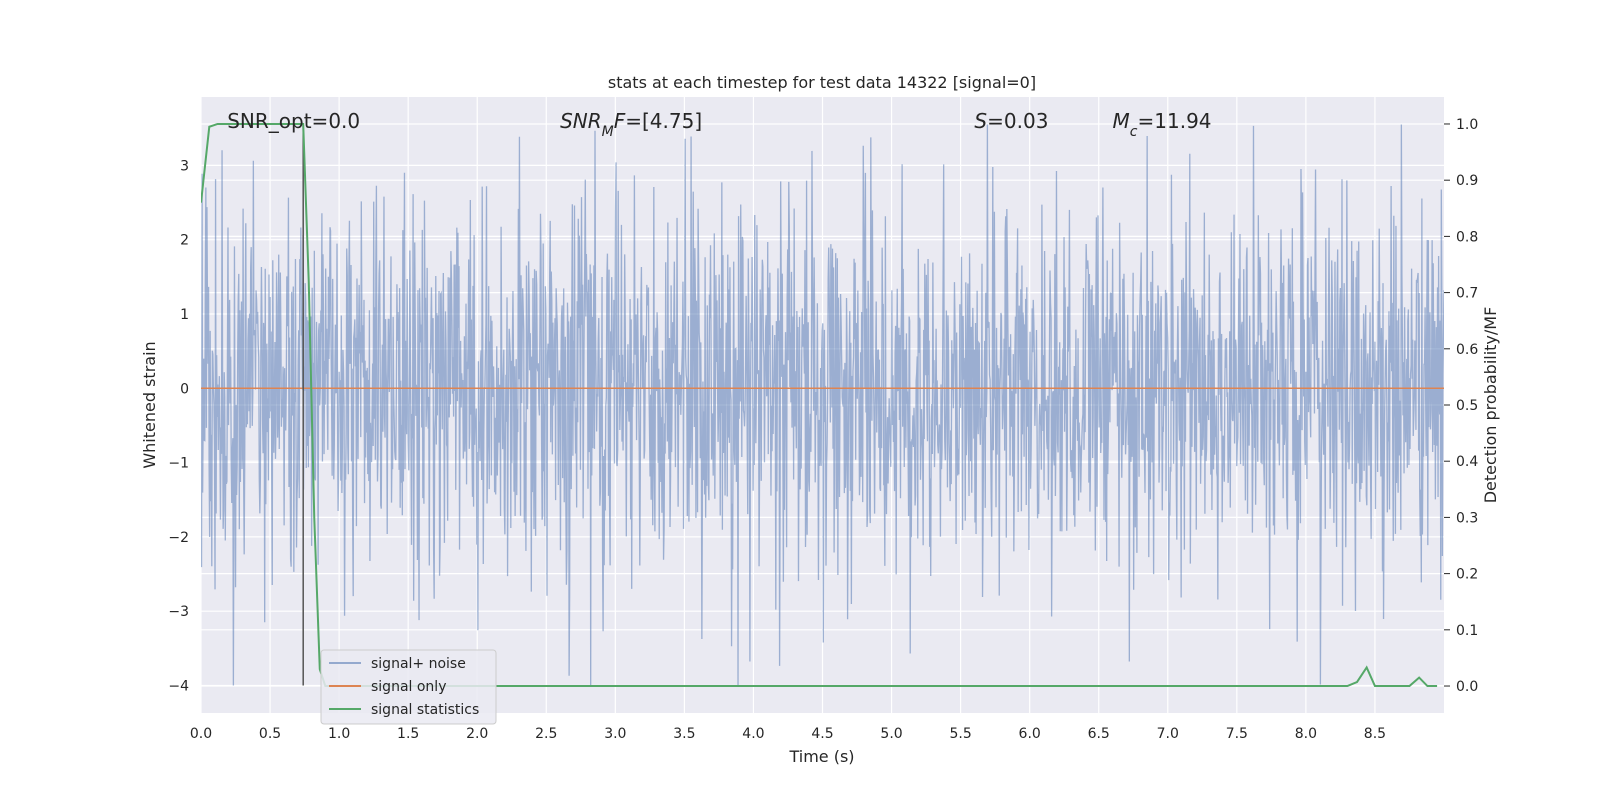  I want to click on x-tick-label: 8.5, so click(1375, 734).